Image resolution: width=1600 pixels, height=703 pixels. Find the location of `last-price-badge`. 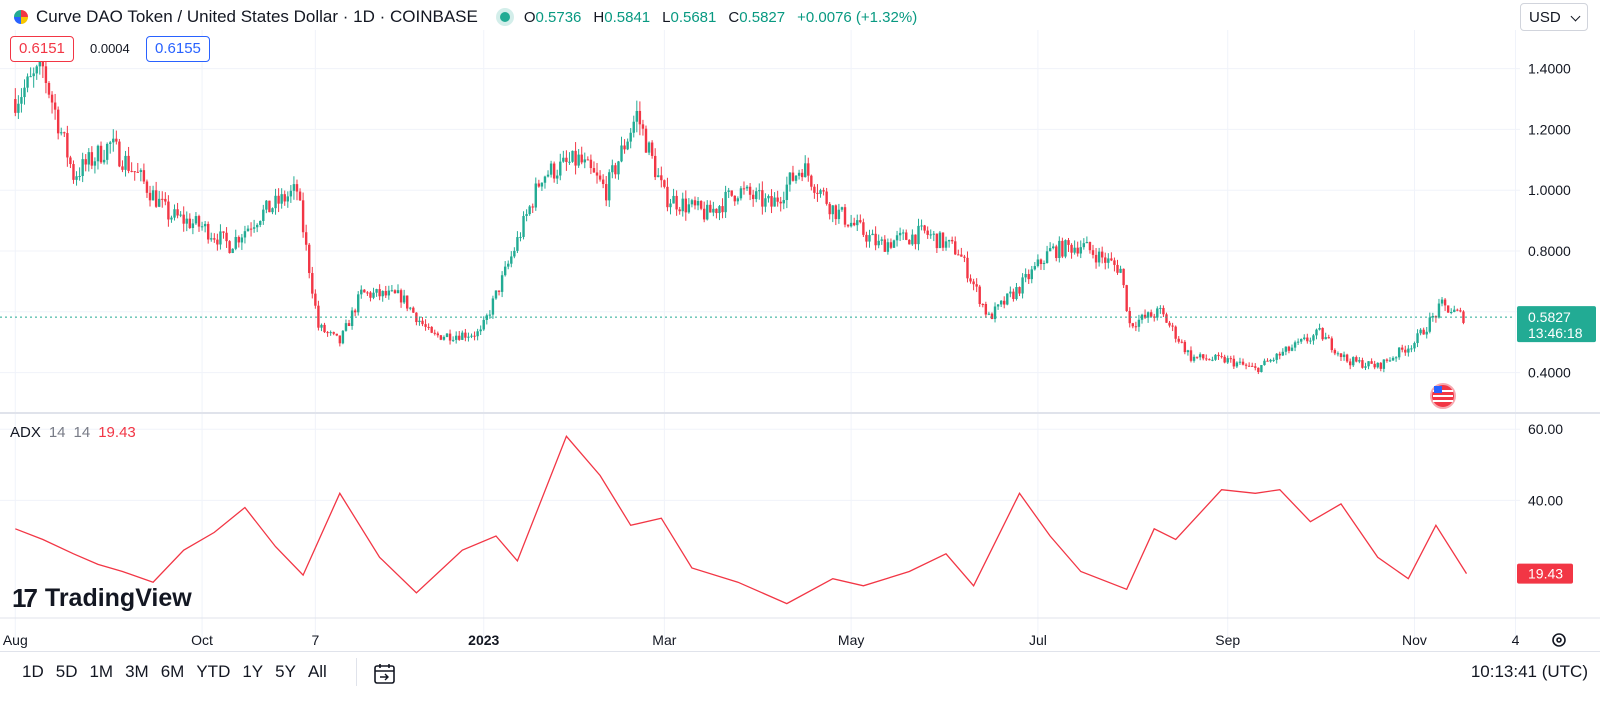

last-price-badge is located at coordinates (1556, 324).